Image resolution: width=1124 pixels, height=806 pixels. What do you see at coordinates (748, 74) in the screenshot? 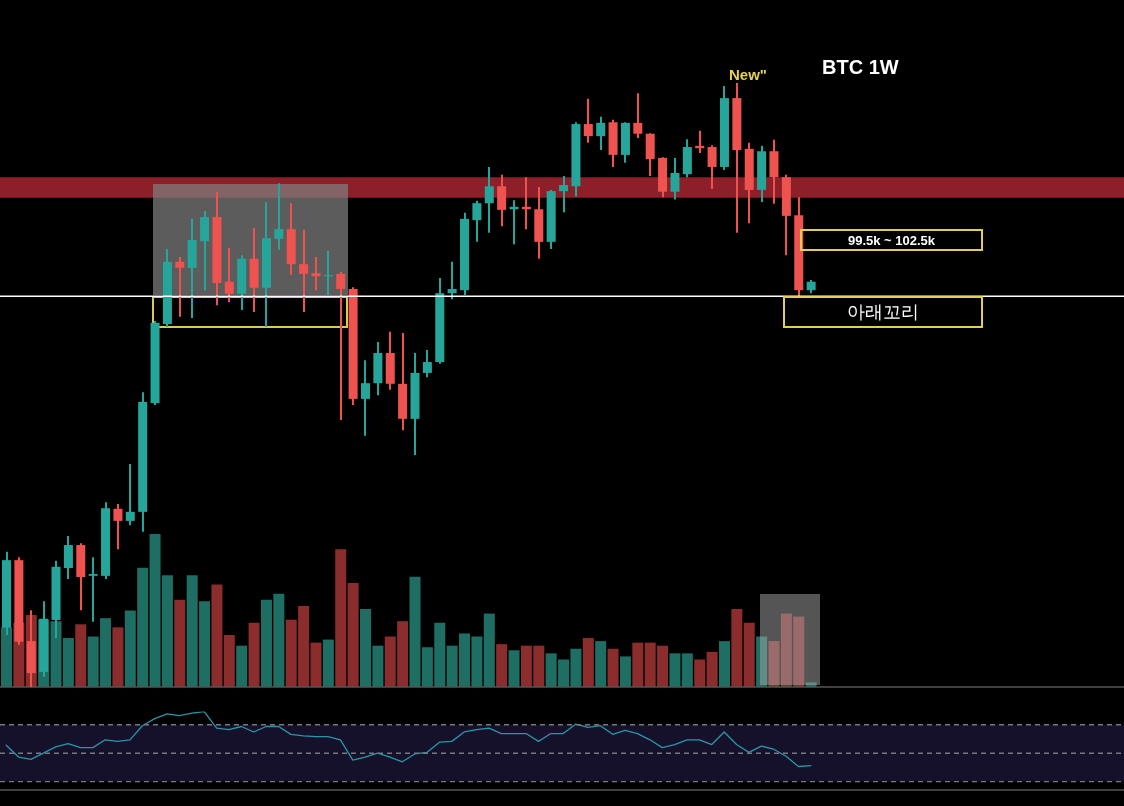
I see `text: New"` at bounding box center [748, 74].